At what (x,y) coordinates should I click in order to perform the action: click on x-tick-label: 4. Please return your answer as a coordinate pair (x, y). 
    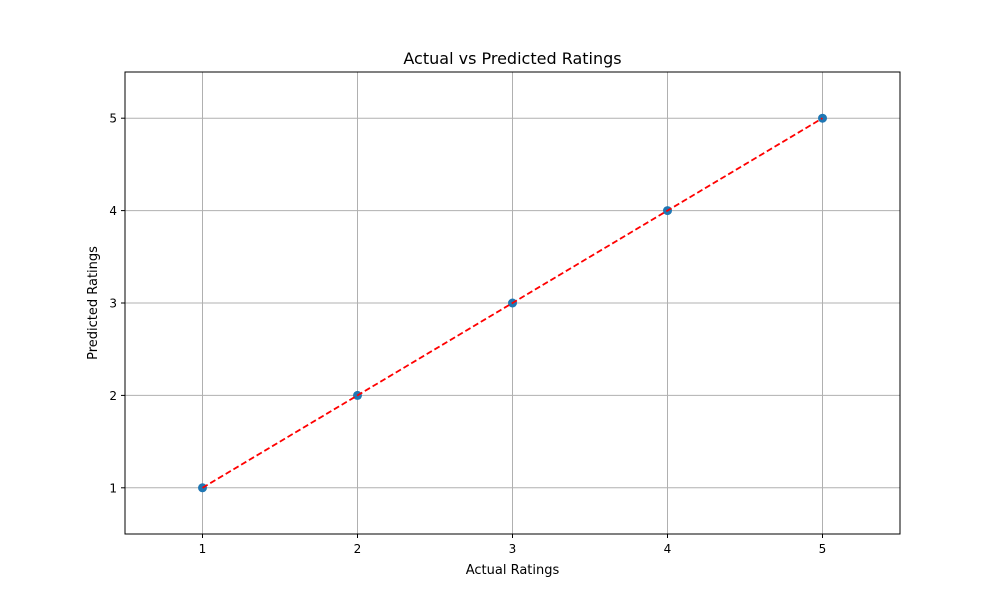
    Looking at the image, I should click on (668, 549).